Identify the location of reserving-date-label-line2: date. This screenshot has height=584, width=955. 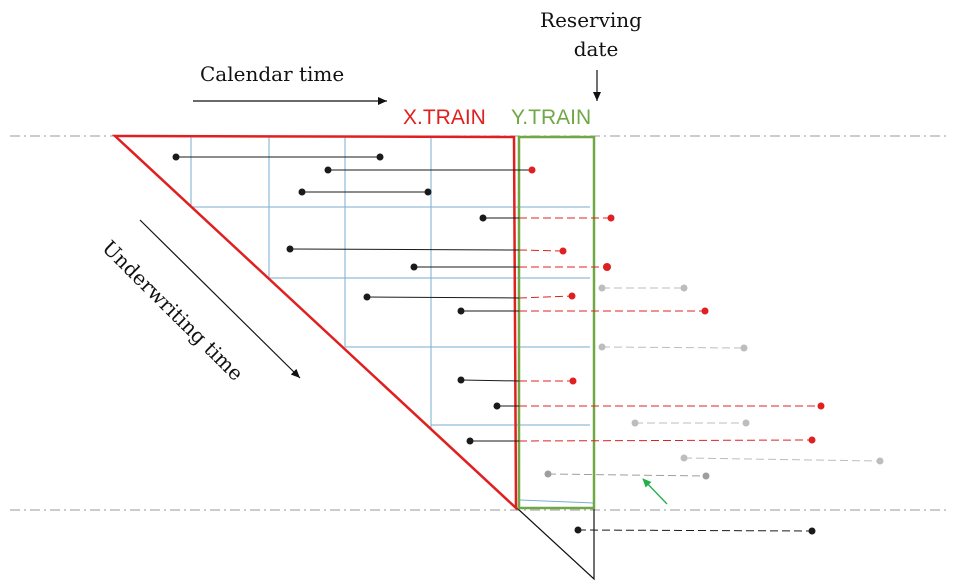
(596, 49).